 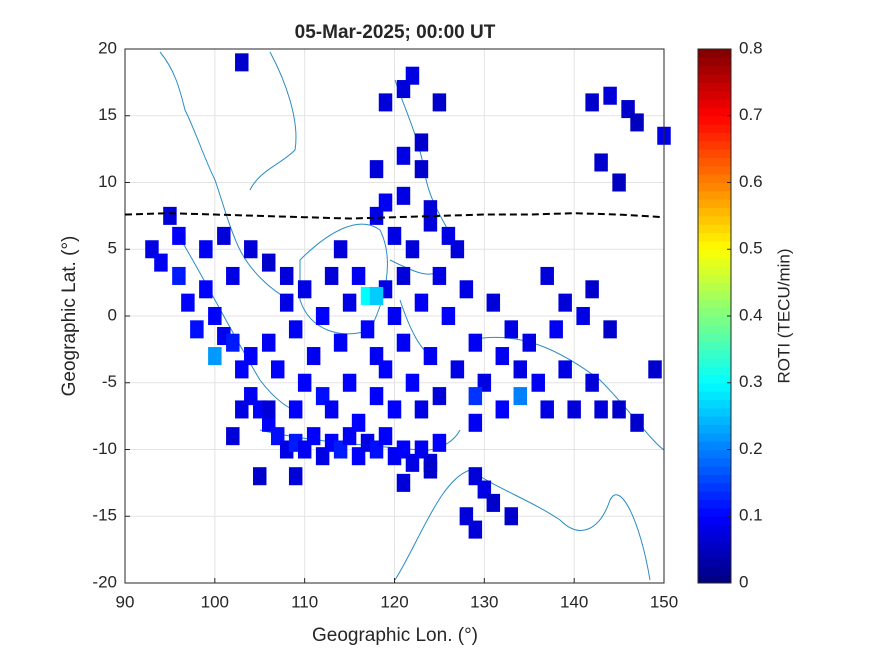 I want to click on colorbar-label: ROTI (TECU/min), so click(x=783, y=315).